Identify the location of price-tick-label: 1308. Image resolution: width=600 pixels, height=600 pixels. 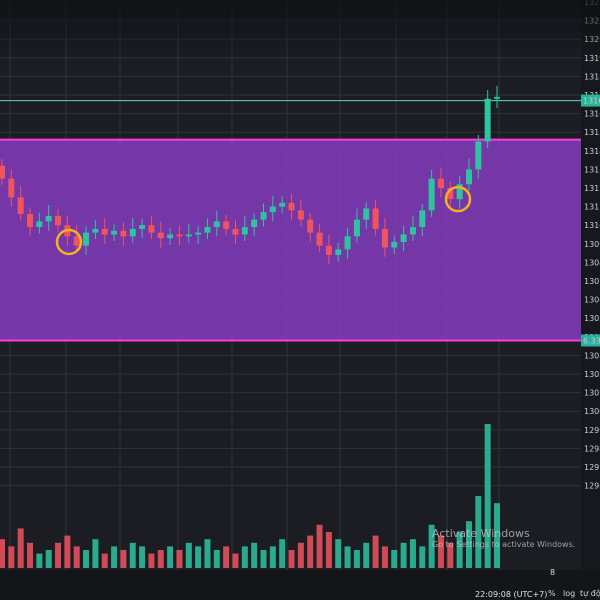
(592, 262).